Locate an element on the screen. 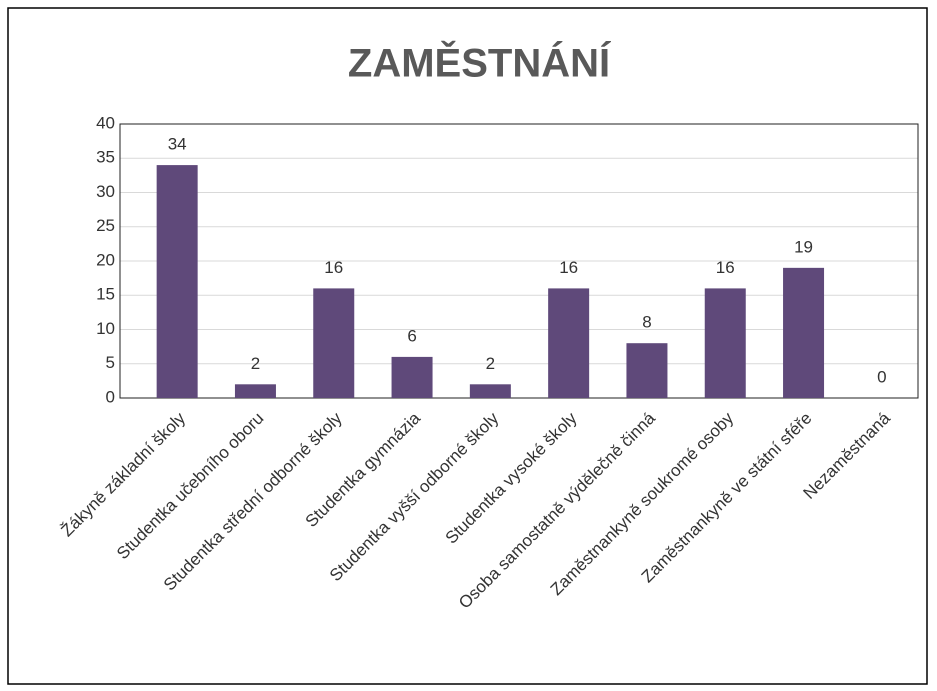 This screenshot has height=691, width=937. y-tick-label: 30 is located at coordinates (105, 191).